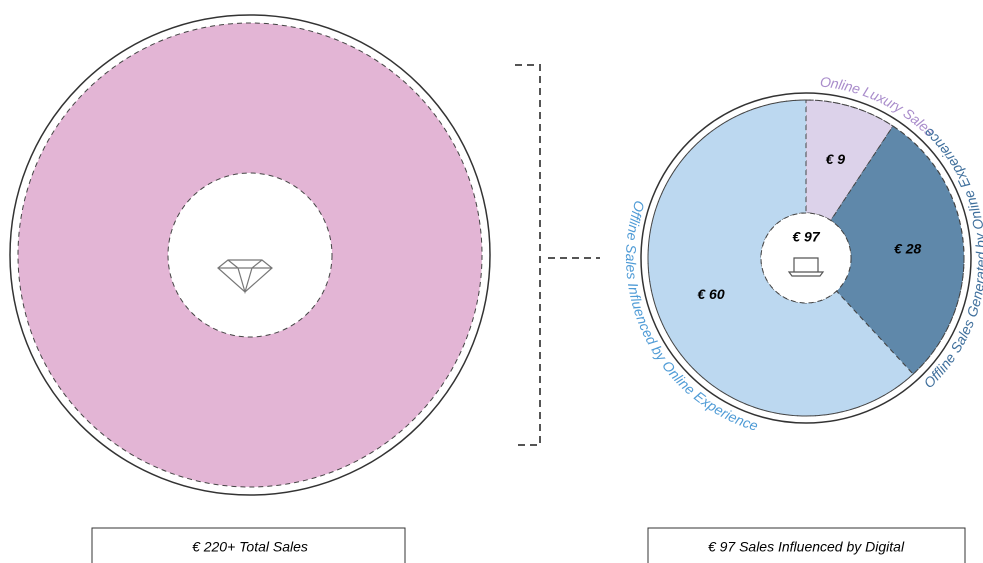  Describe the element at coordinates (710, 294) in the screenshot. I see `value-label: € 60` at that location.